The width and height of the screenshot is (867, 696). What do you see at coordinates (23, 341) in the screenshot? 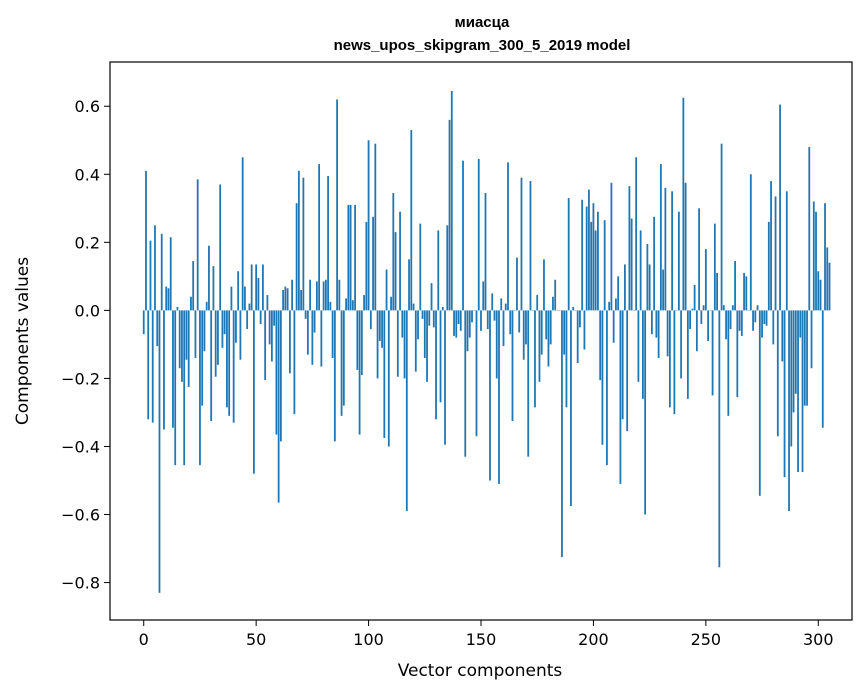
I see `y-axis-label: Components values` at bounding box center [23, 341].